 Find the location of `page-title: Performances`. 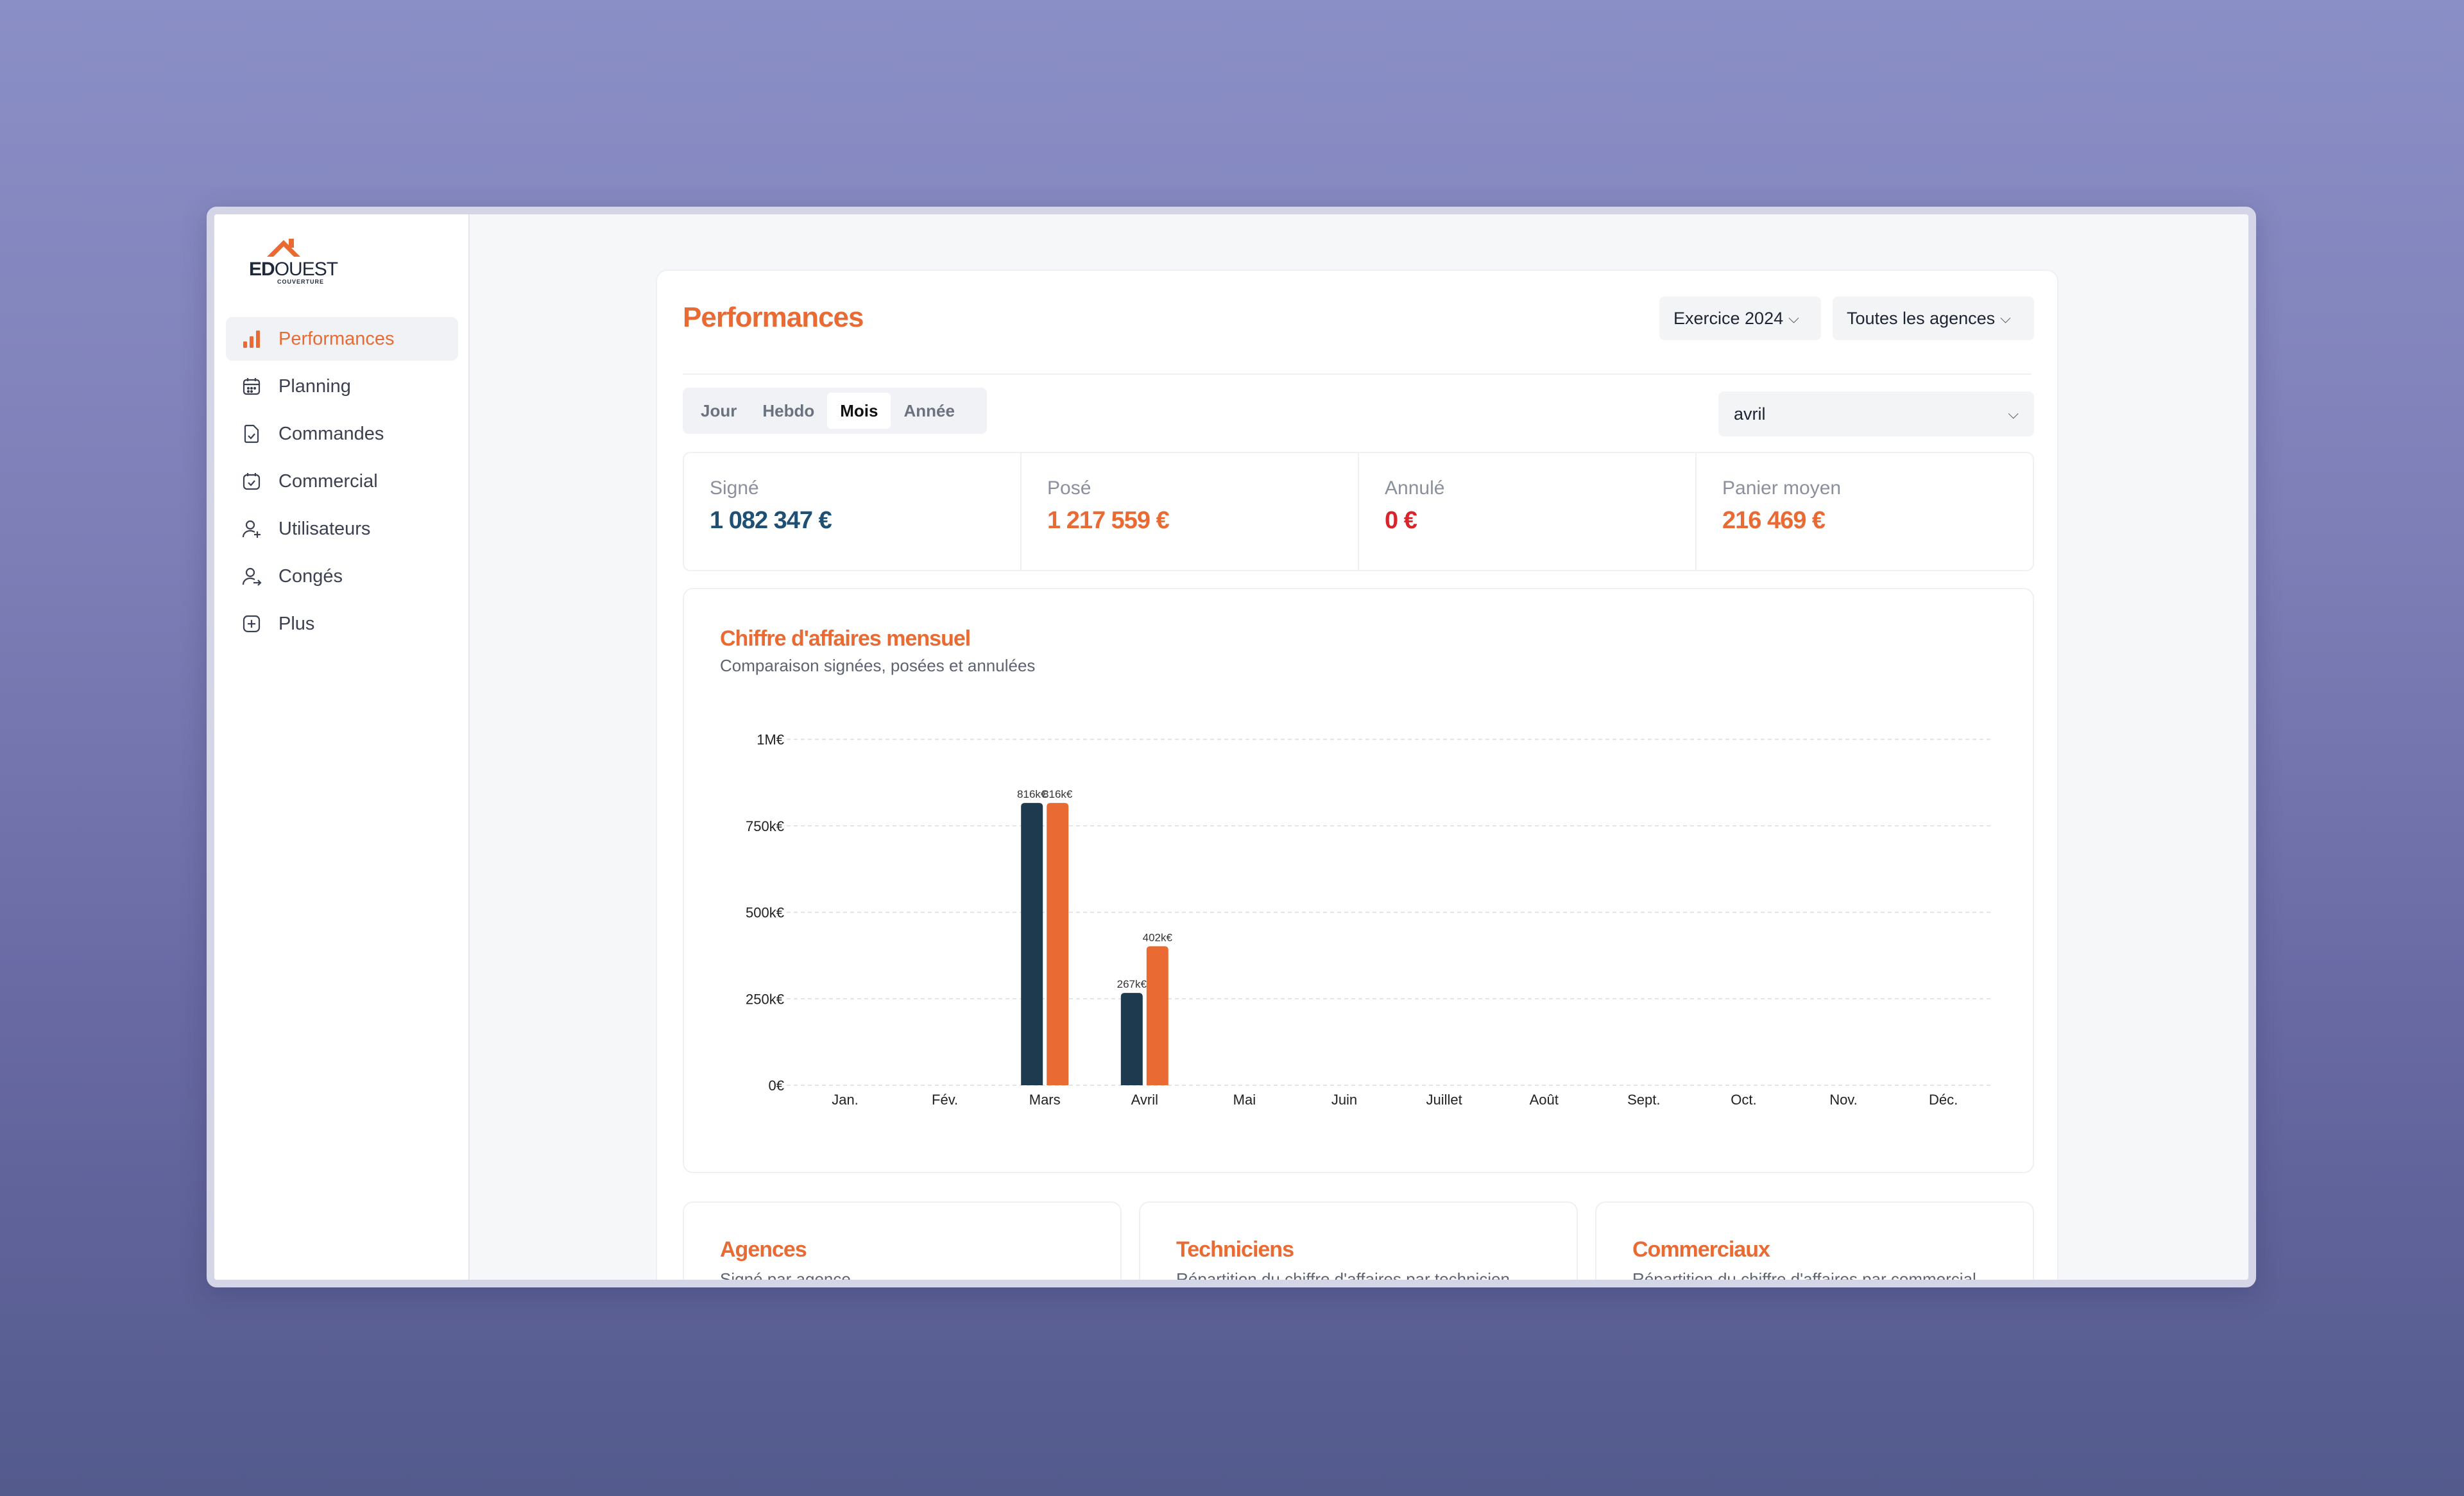

page-title: Performances is located at coordinates (774, 317).